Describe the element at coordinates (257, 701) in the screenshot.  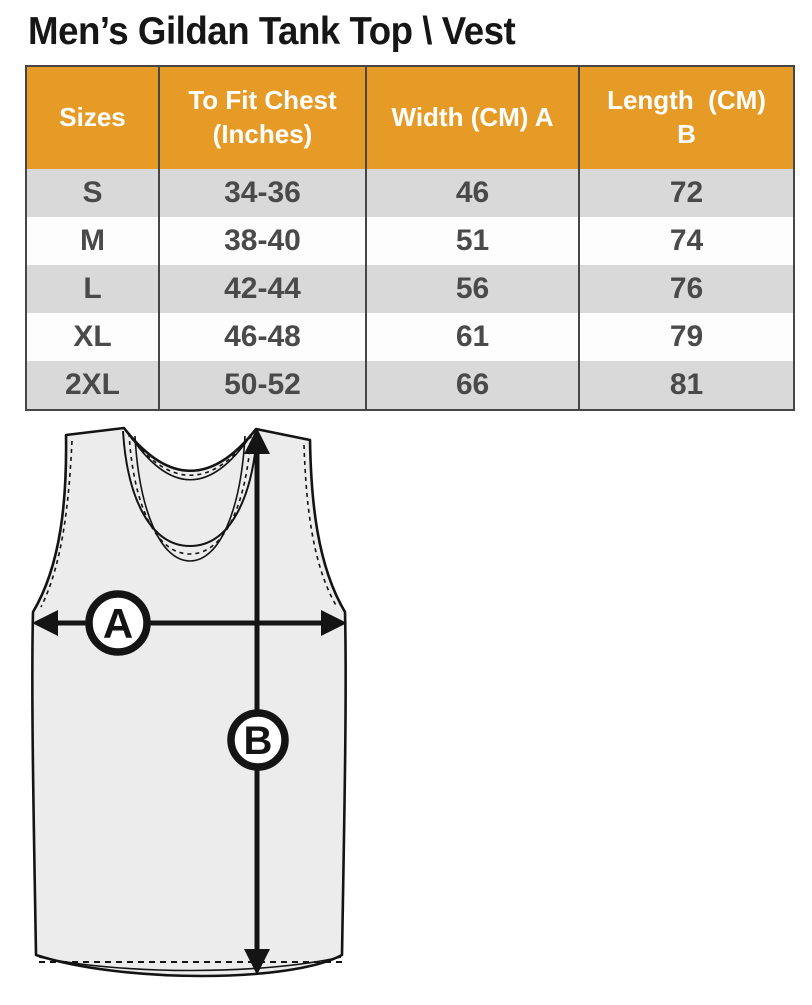
I see `length-arrow` at that location.